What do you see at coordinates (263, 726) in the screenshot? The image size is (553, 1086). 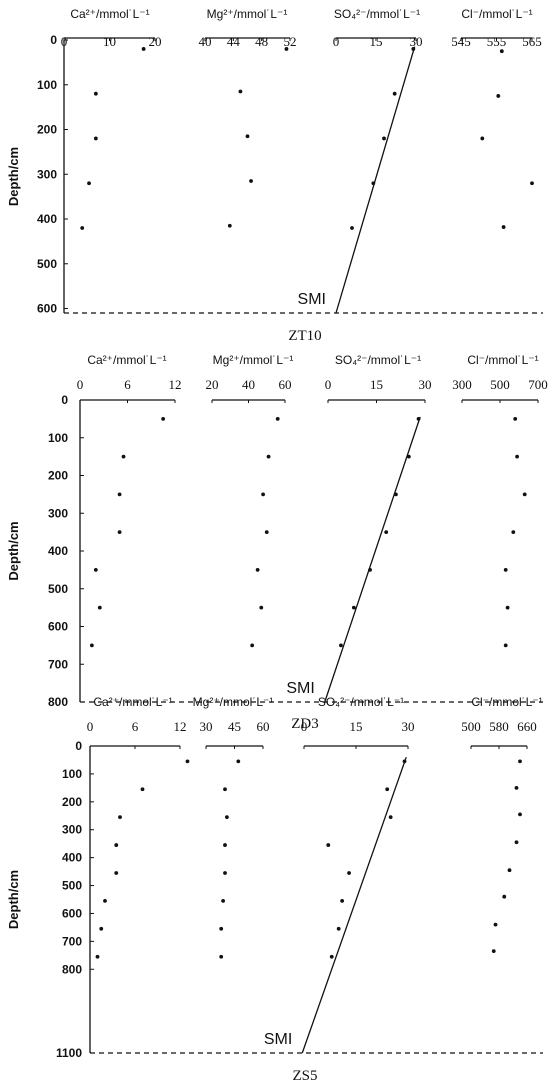 I see `panel-tick-label: 60` at bounding box center [263, 726].